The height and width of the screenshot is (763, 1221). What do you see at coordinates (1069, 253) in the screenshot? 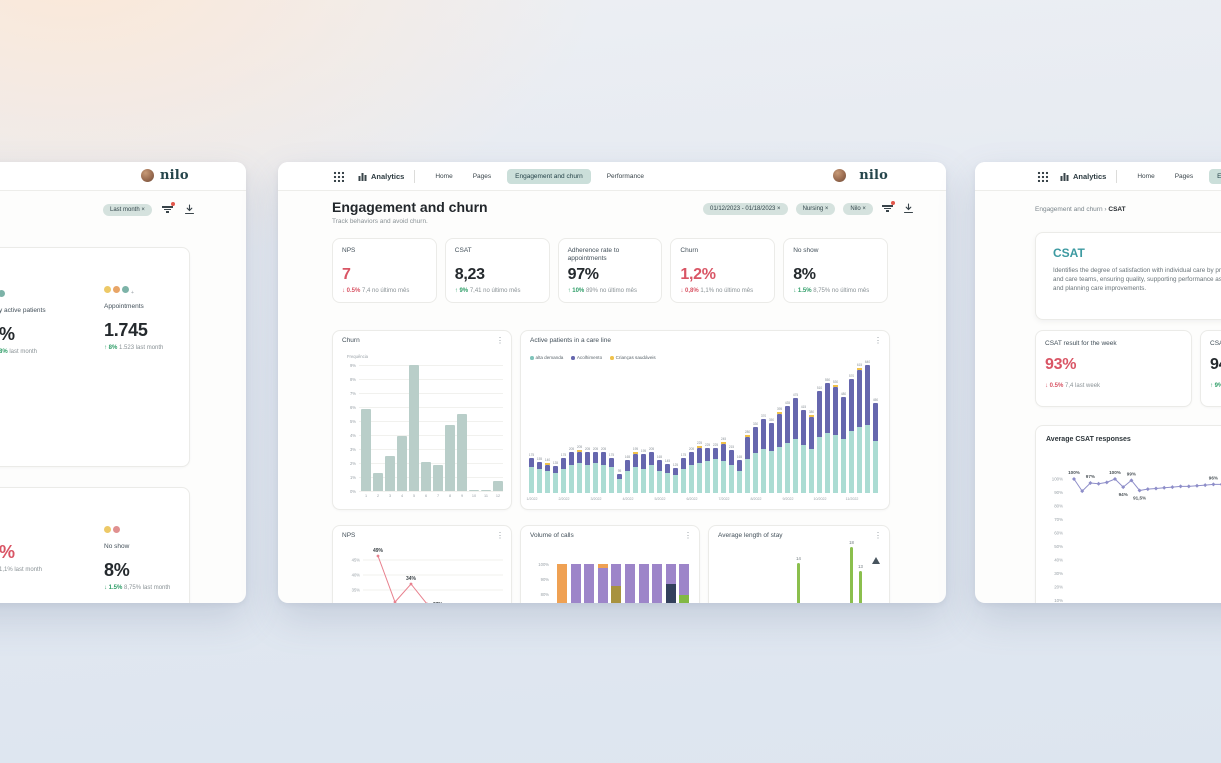
I see `csat-title: CSAT` at bounding box center [1069, 253].